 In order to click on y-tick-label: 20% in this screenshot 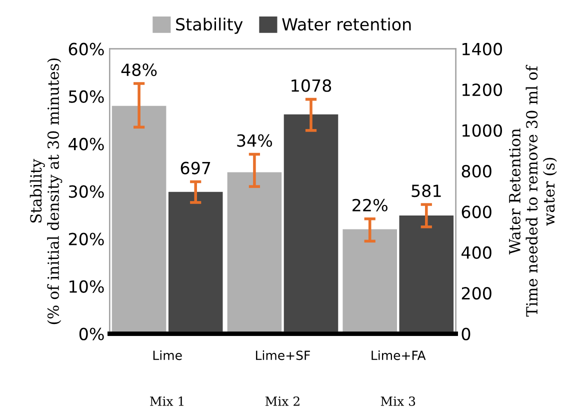, I will do `click(86, 239)`.